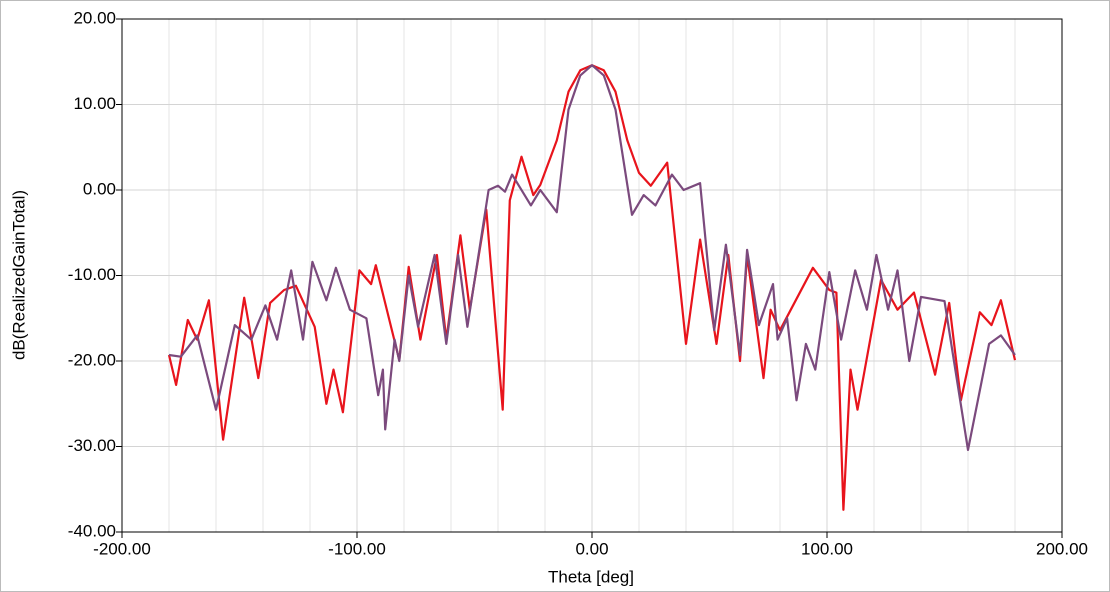  I want to click on x-axis-label: Theta [deg], so click(591, 576).